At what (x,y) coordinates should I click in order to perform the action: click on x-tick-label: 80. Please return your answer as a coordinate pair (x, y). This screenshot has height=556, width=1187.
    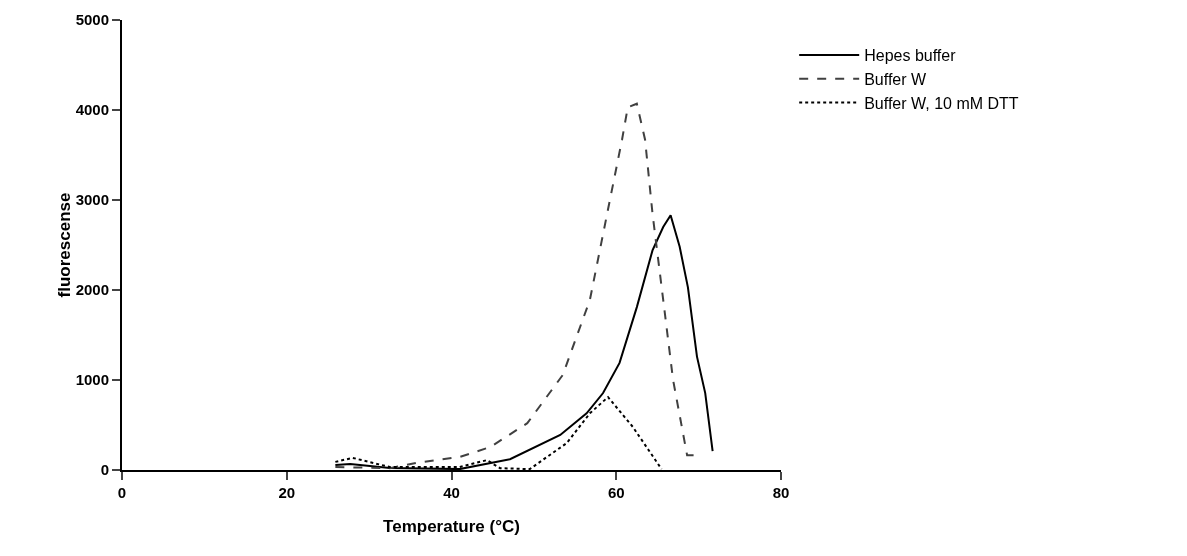
    Looking at the image, I should click on (781, 492).